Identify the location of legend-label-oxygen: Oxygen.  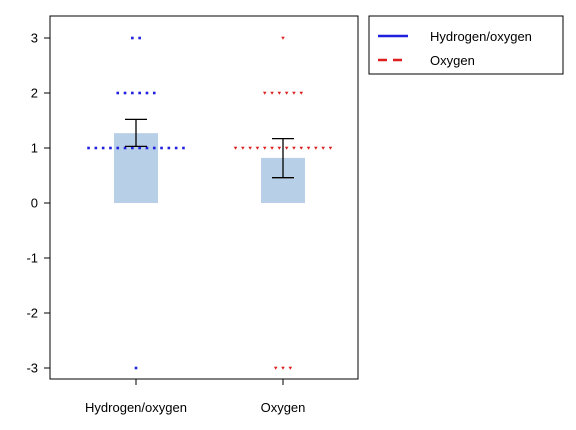
(452, 60).